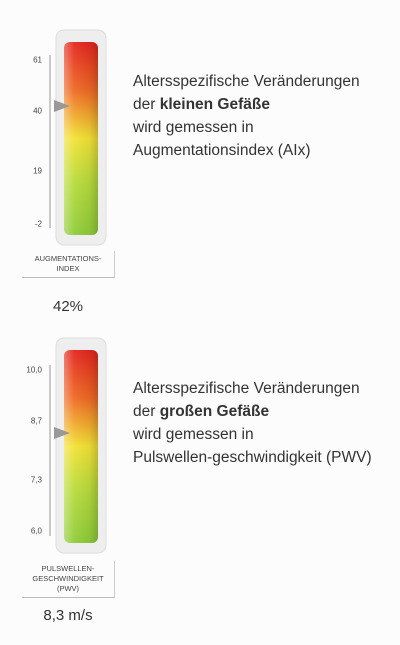 The image size is (400, 645). What do you see at coordinates (252, 457) in the screenshot?
I see `text-line: Pulswellen-geschwindigkeit (PWV)` at bounding box center [252, 457].